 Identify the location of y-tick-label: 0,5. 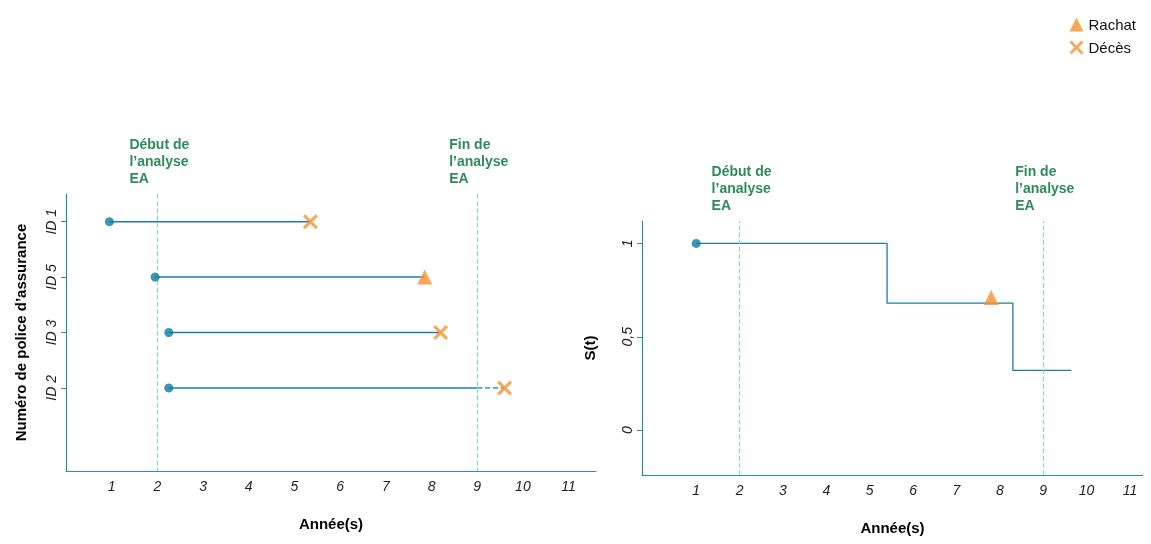
(627, 336).